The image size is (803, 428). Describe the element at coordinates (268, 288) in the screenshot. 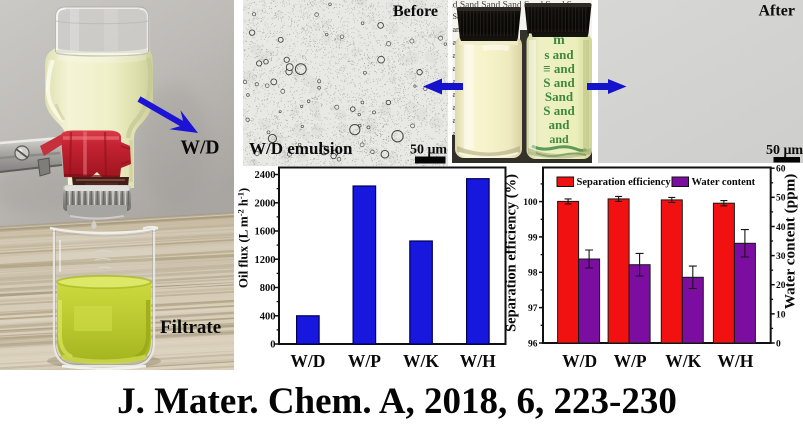

I see `svg-text: 800` at that location.